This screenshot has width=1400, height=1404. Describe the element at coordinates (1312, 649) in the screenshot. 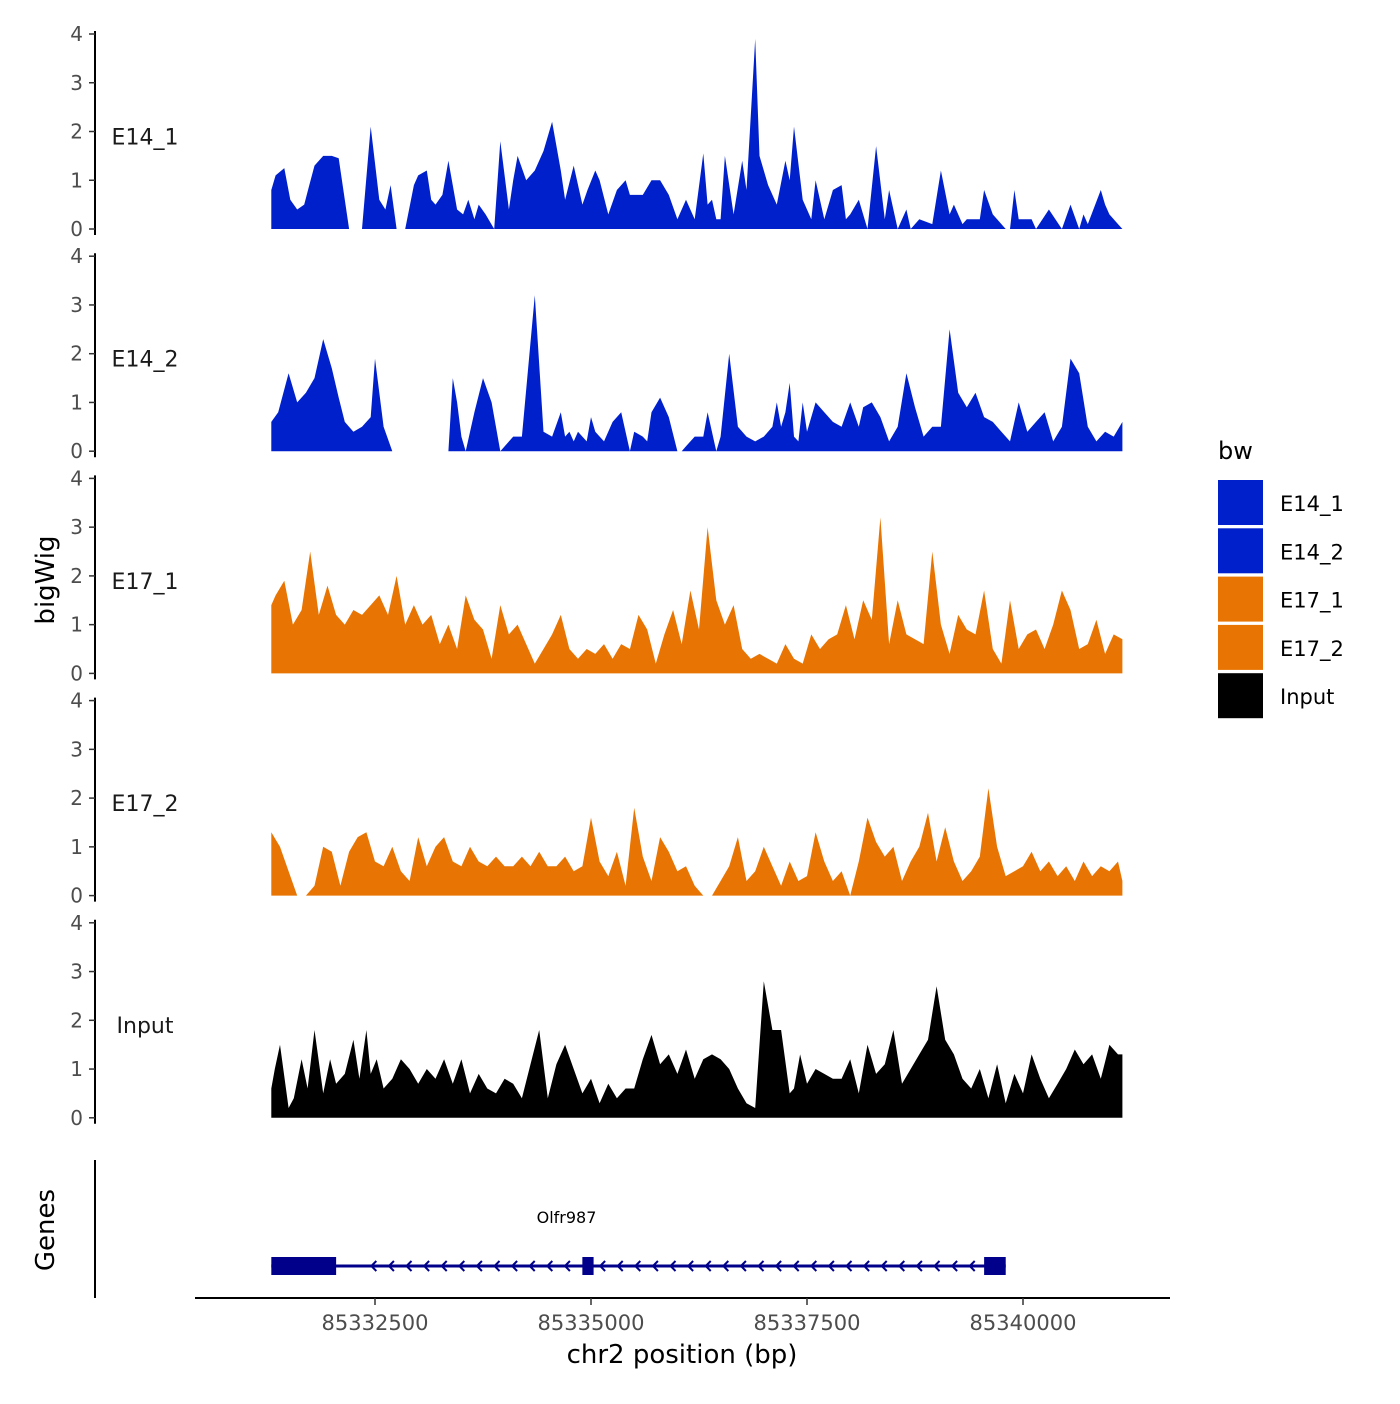

I see `legend-label-E17_2: E17_2` at that location.